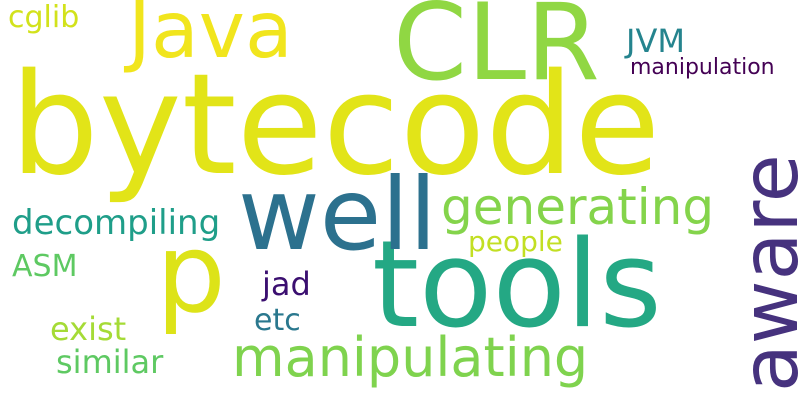  What do you see at coordinates (110, 362) in the screenshot?
I see `word-similar: similar` at bounding box center [110, 362].